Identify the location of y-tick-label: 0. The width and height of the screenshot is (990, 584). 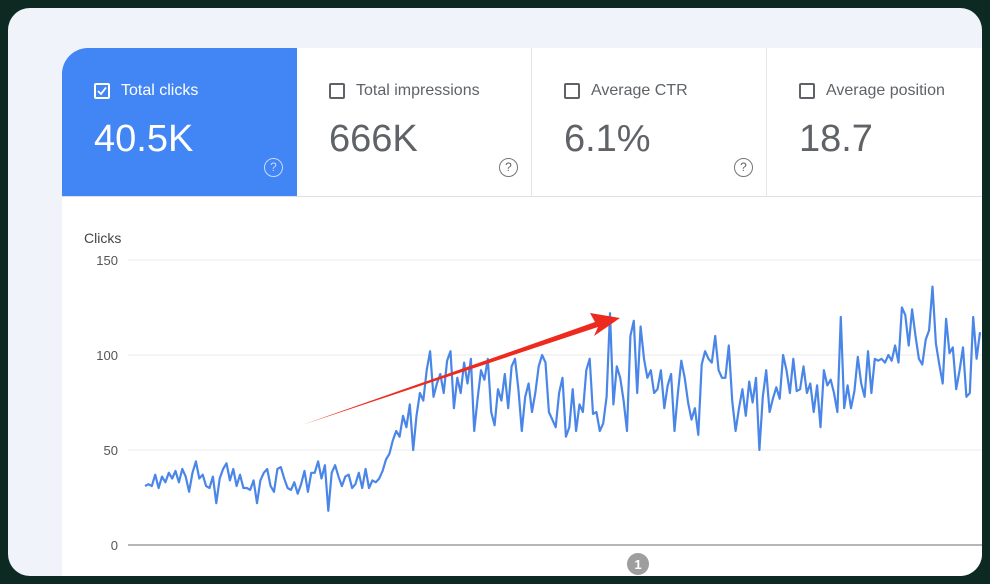
(114, 545).